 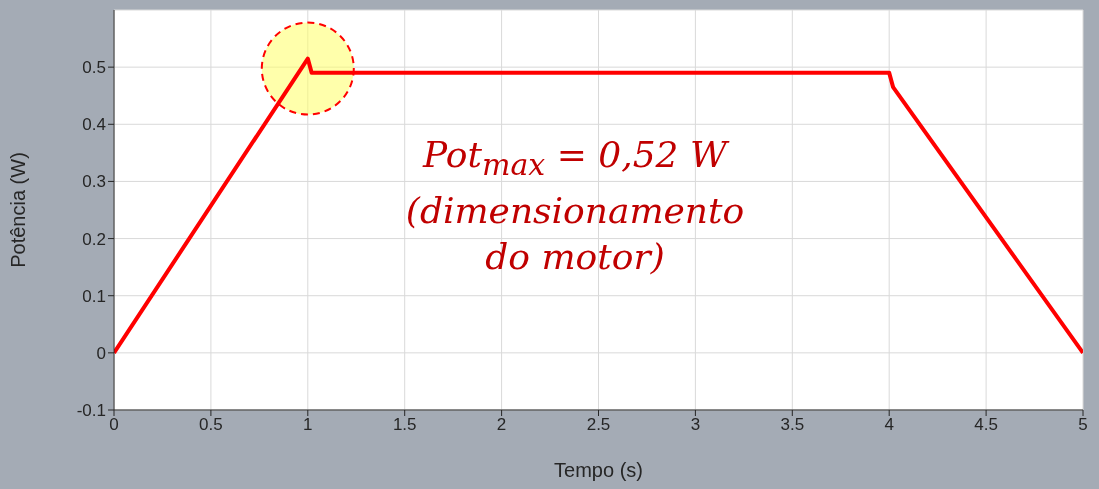 What do you see at coordinates (501, 425) in the screenshot?
I see `x-tick-label: 2` at bounding box center [501, 425].